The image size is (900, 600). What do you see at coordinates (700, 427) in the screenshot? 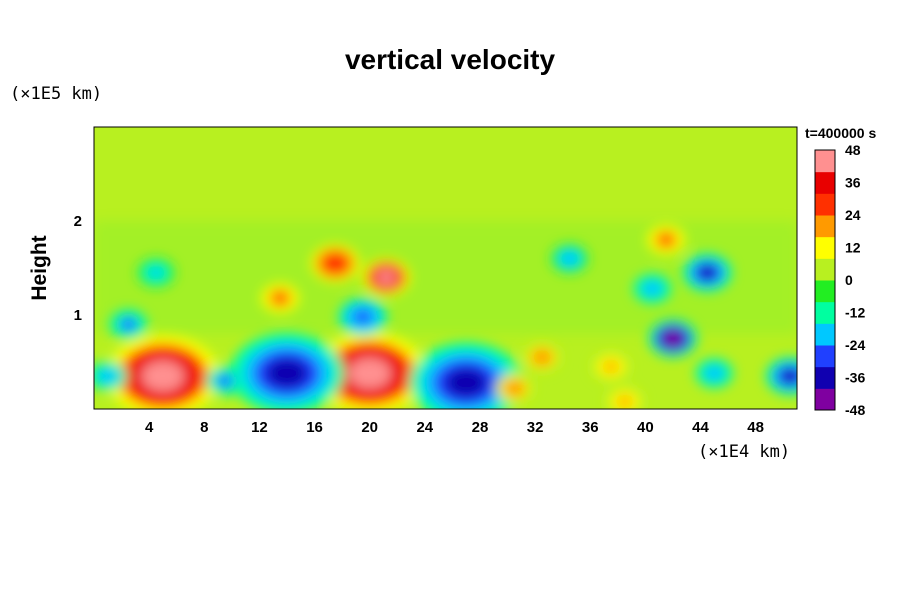
I see `x-tick-label: 44` at bounding box center [700, 427].